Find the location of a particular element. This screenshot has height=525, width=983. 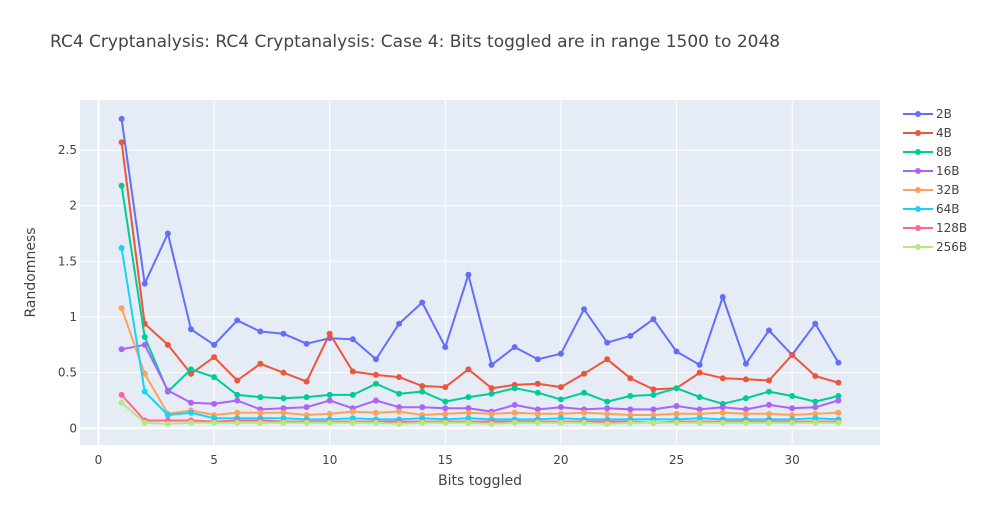

legend-item: 32B is located at coordinates (931, 190).